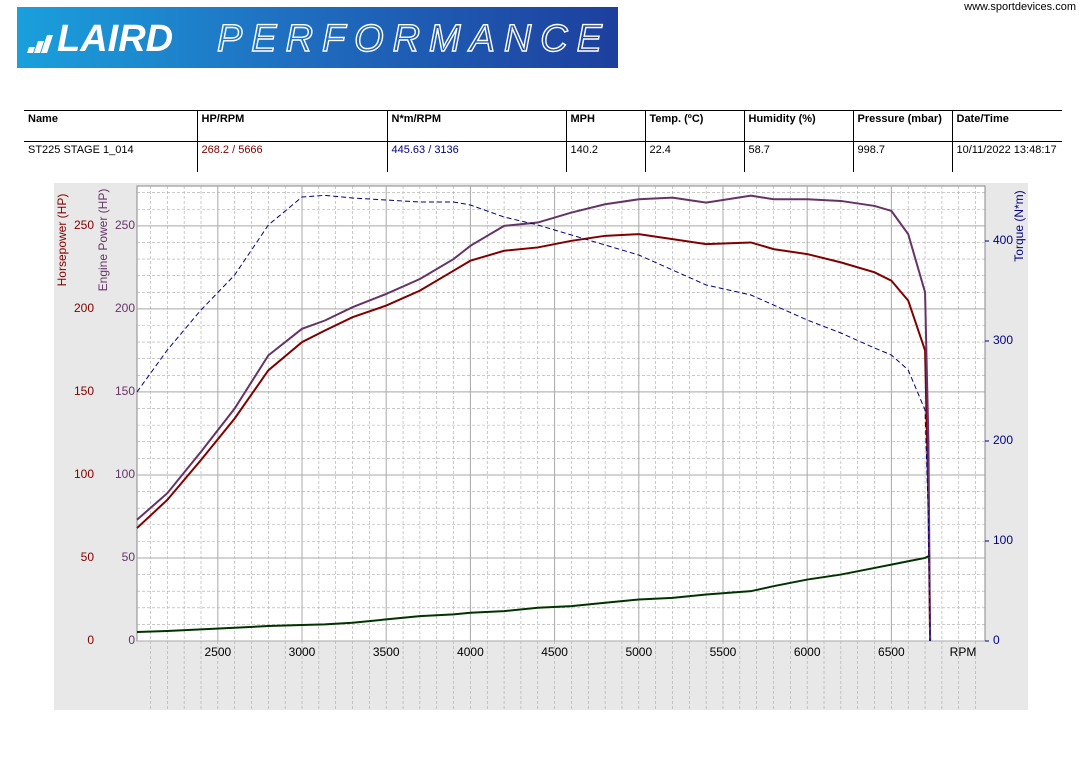  I want to click on column-header: Pressure (mbar), so click(902, 126).